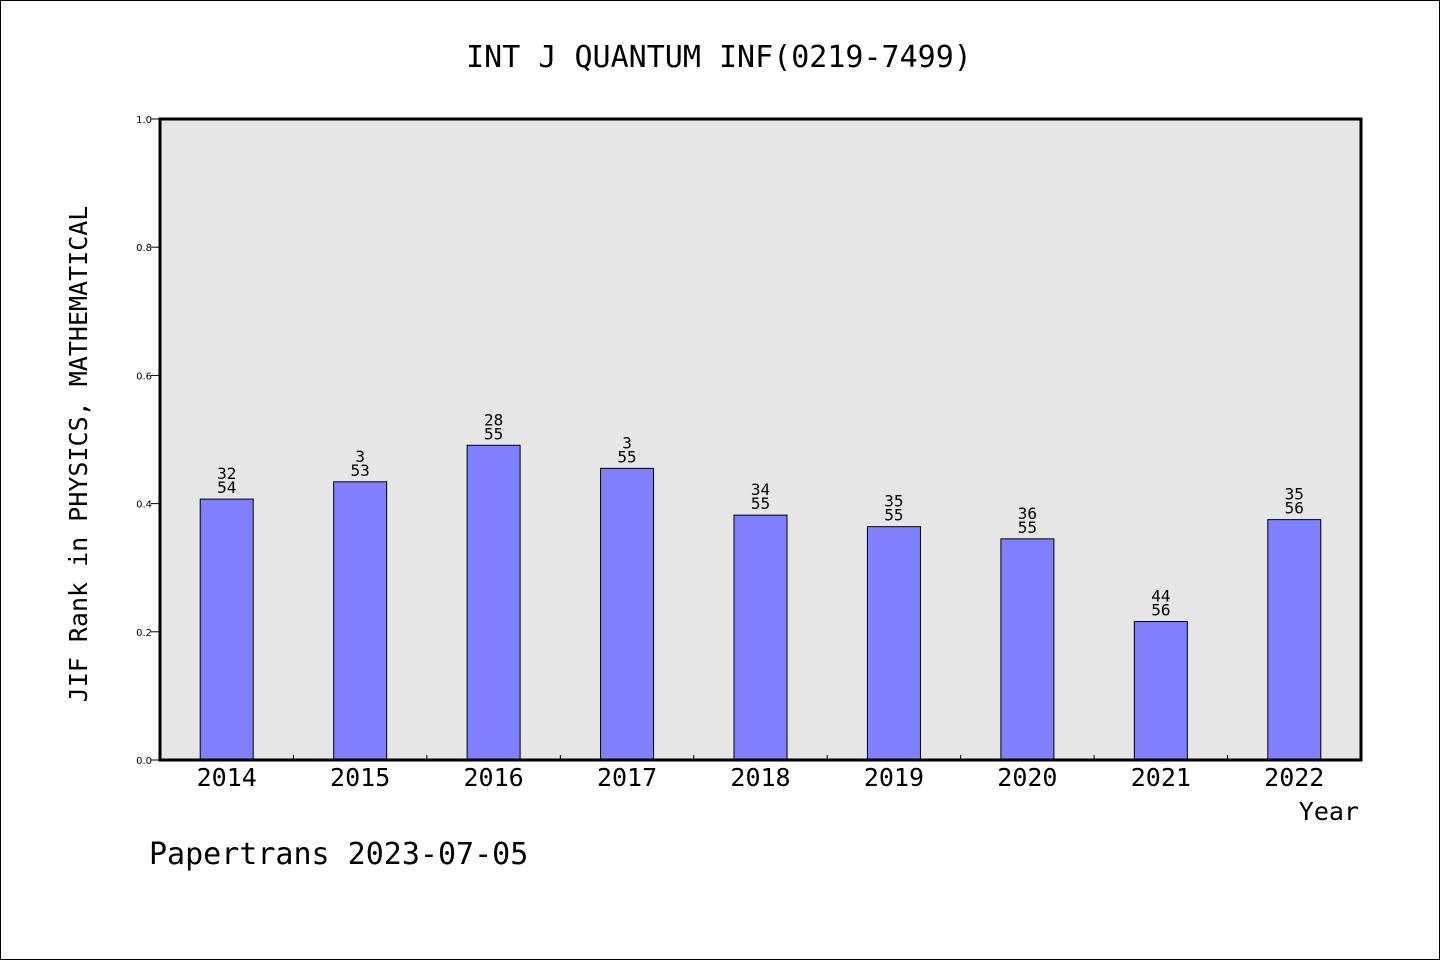 The height and width of the screenshot is (960, 1440). What do you see at coordinates (627, 442) in the screenshot?
I see `bar-label-top-2017: 3` at bounding box center [627, 442].